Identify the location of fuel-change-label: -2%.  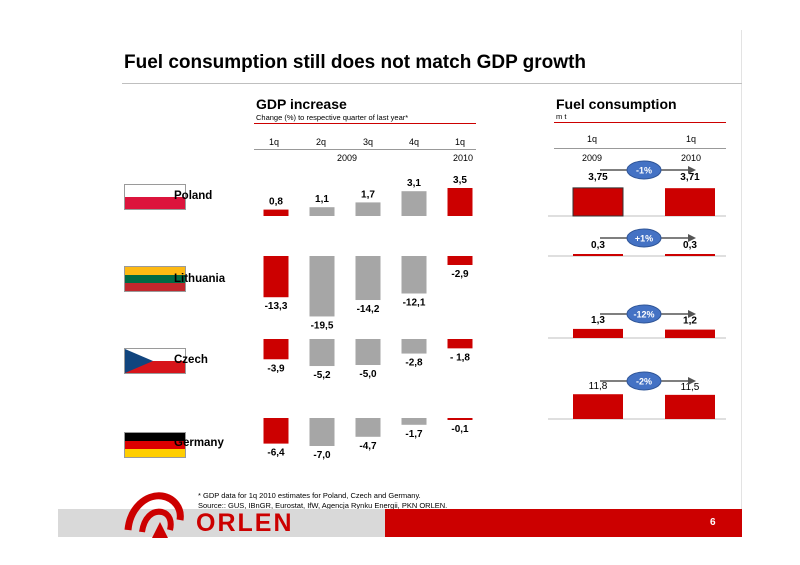
(644, 382).